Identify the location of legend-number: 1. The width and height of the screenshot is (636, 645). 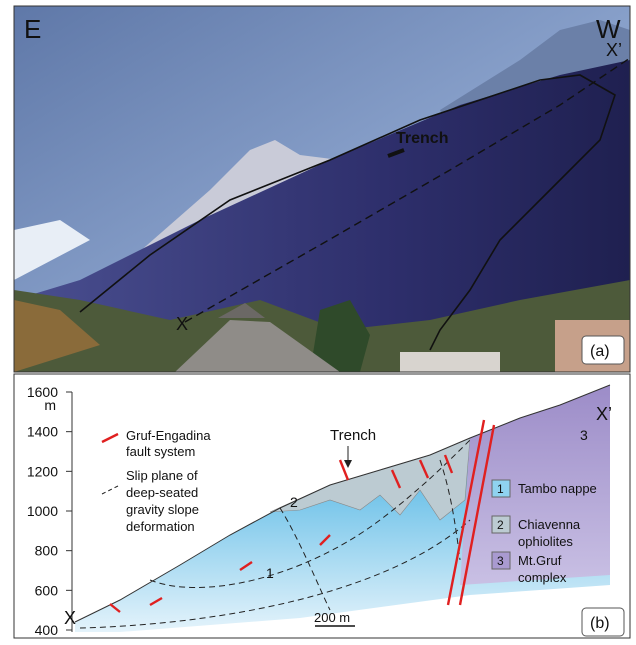
(500, 489).